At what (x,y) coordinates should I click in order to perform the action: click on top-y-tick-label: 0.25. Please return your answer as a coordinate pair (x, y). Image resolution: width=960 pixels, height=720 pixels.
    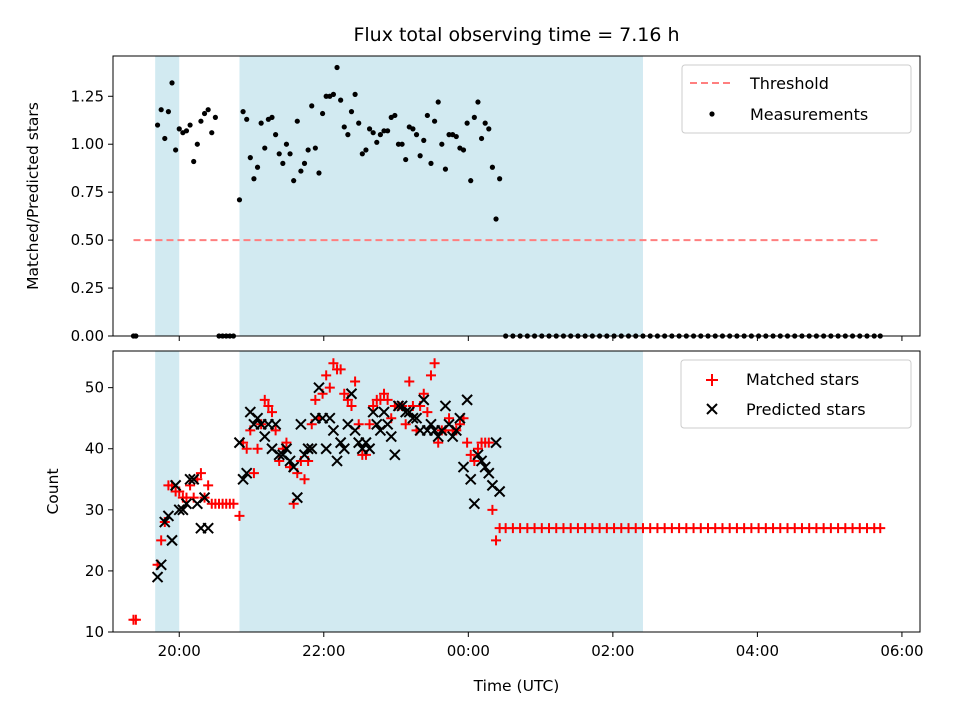
    Looking at the image, I should click on (87, 288).